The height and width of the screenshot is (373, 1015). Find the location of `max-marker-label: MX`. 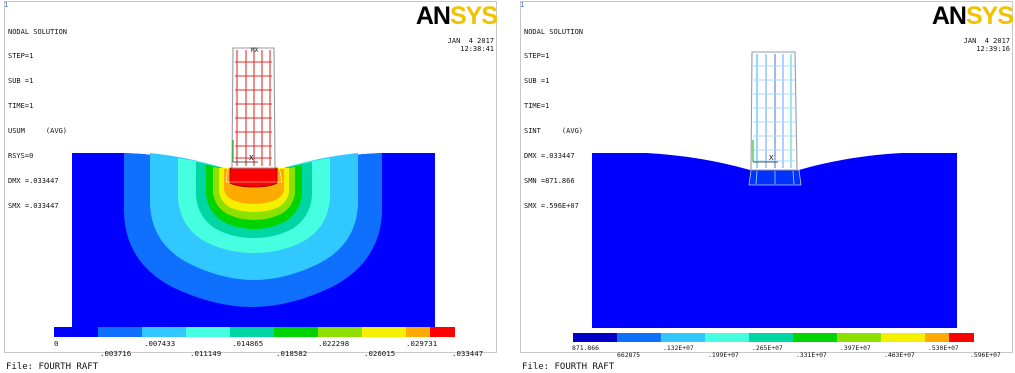

max-marker-label: MX is located at coordinates (255, 50).